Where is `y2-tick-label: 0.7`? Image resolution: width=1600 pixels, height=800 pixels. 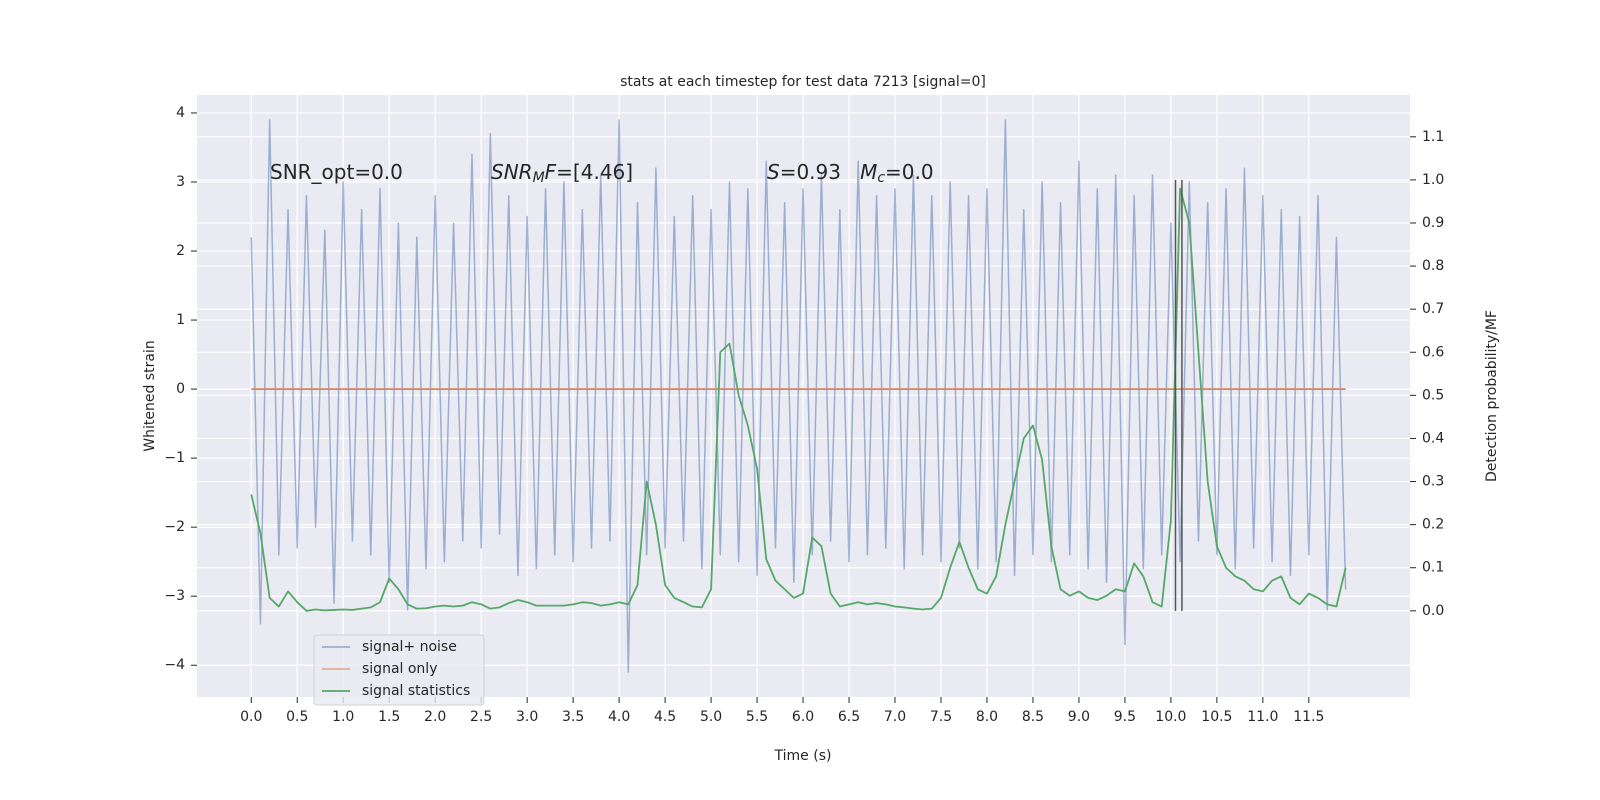 y2-tick-label: 0.7 is located at coordinates (1433, 309).